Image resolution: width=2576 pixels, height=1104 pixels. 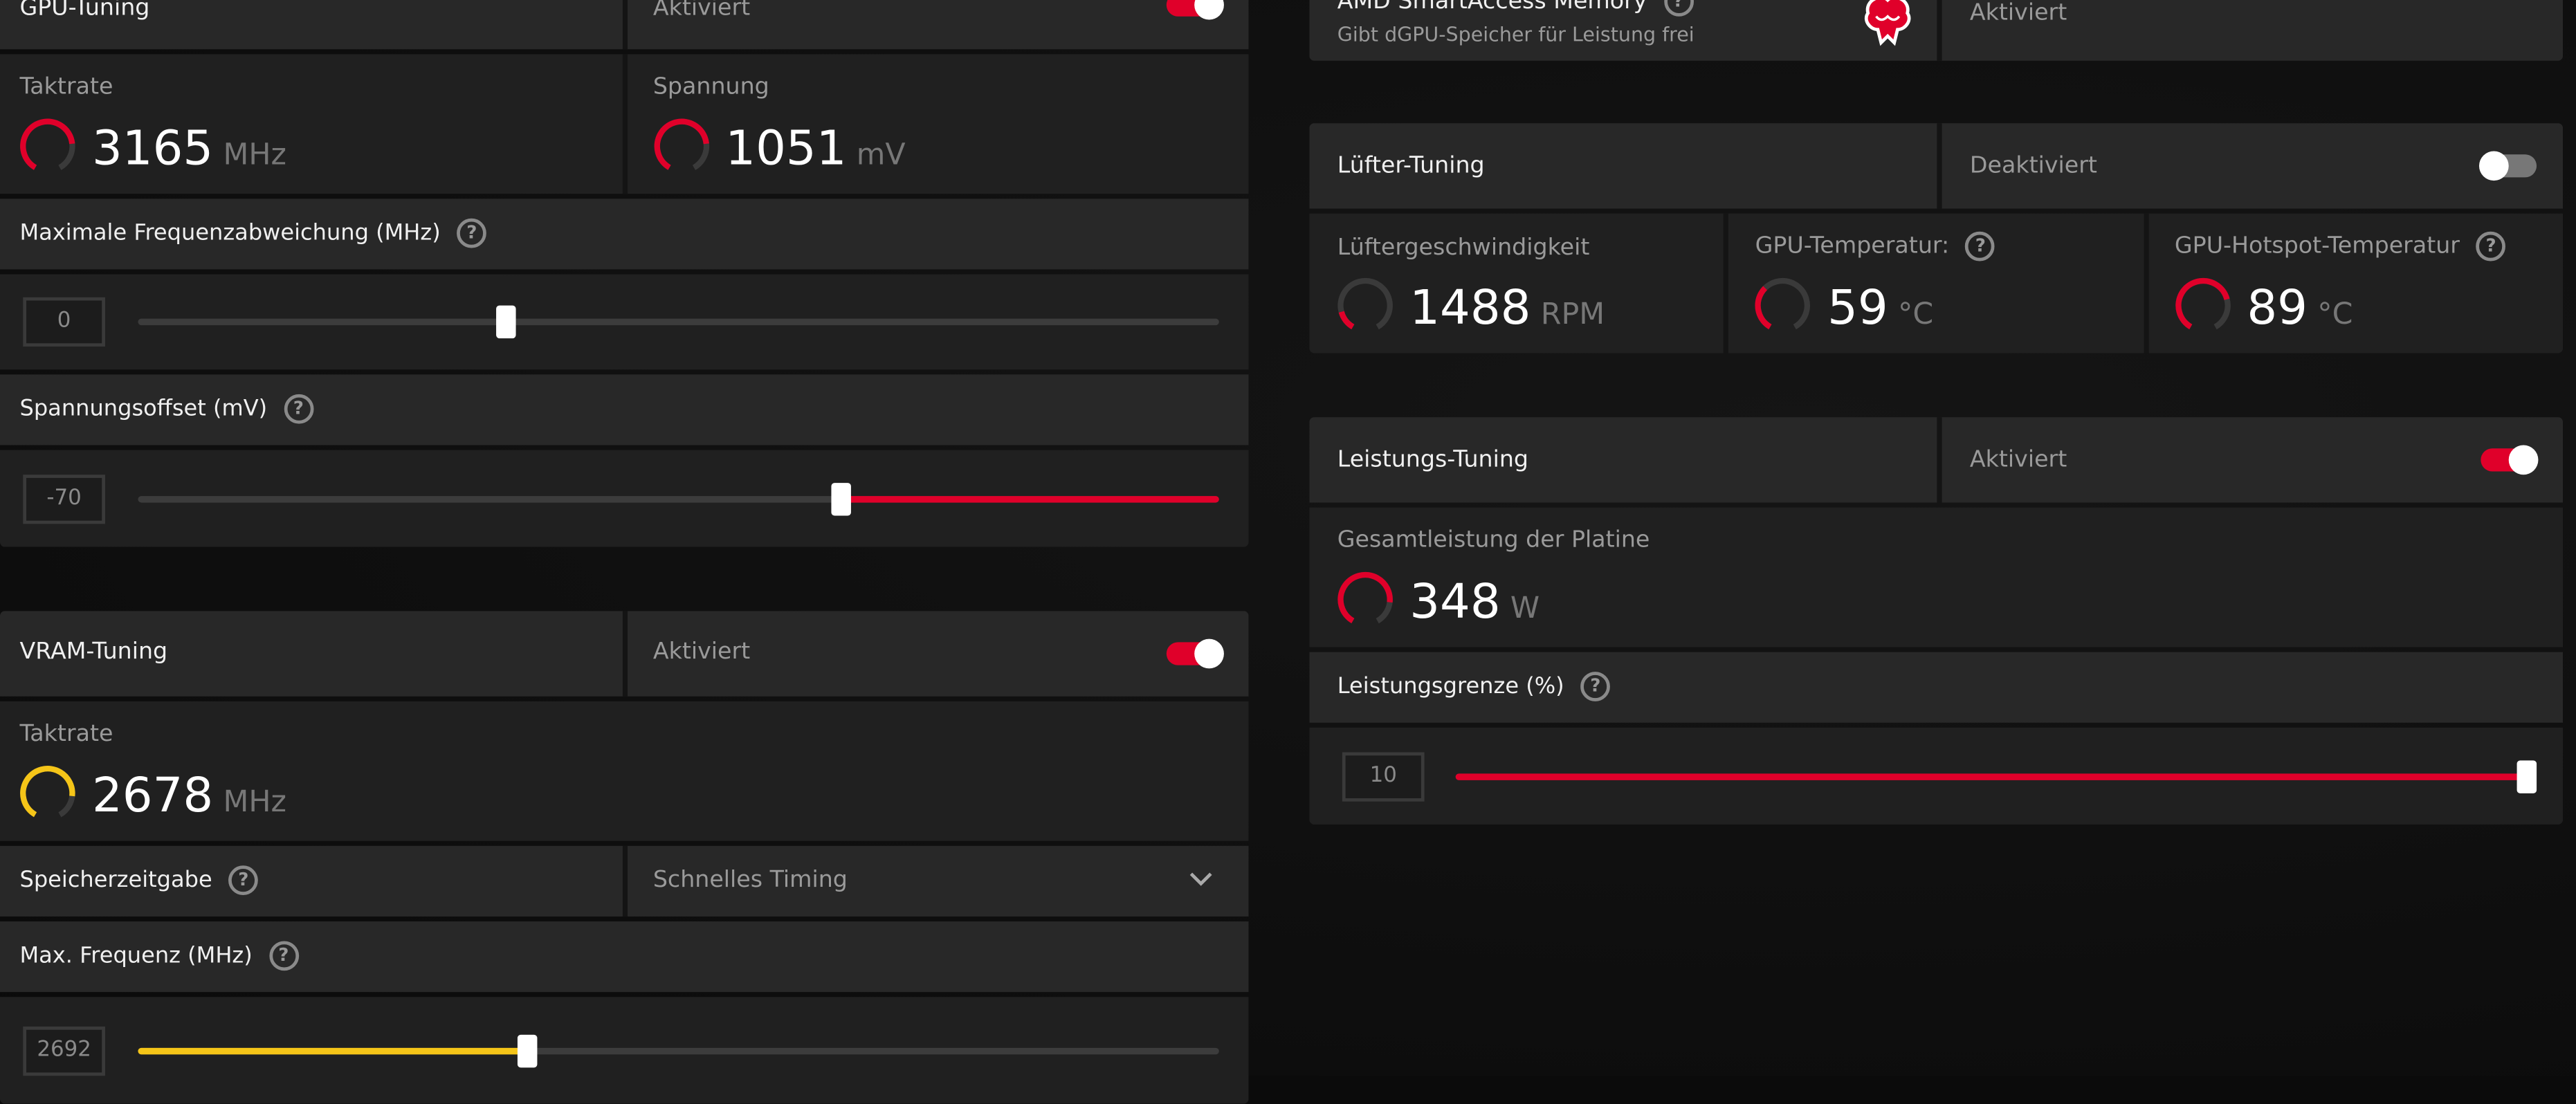 What do you see at coordinates (64, 499) in the screenshot?
I see `slider-value-input: -70` at bounding box center [64, 499].